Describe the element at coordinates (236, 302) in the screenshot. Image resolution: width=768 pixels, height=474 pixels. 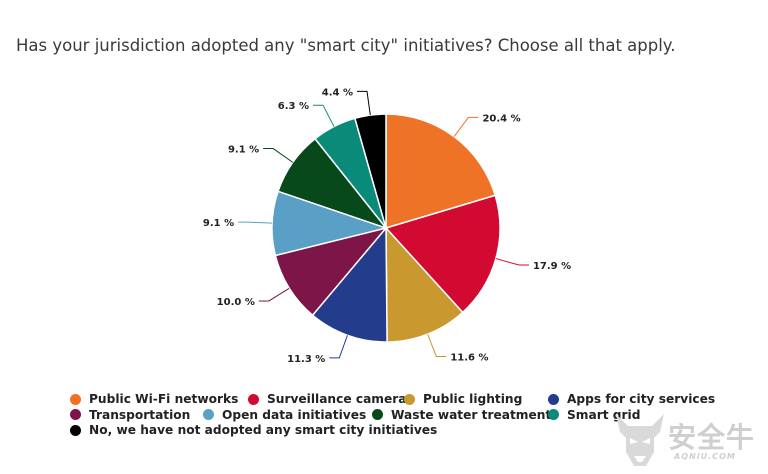
I see `data-label: 10.0 %` at that location.